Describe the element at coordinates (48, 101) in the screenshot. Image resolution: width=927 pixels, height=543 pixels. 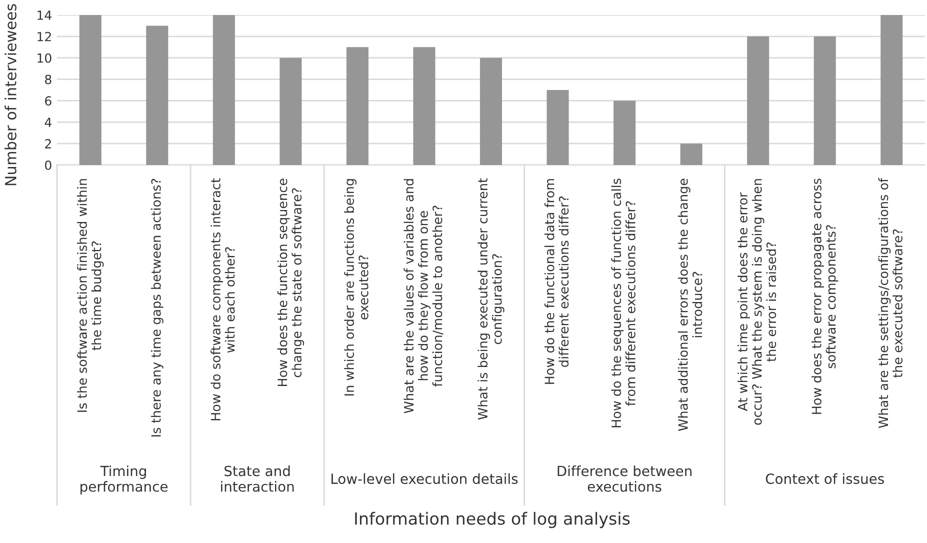
I see `y-tick-label: 6` at that location.